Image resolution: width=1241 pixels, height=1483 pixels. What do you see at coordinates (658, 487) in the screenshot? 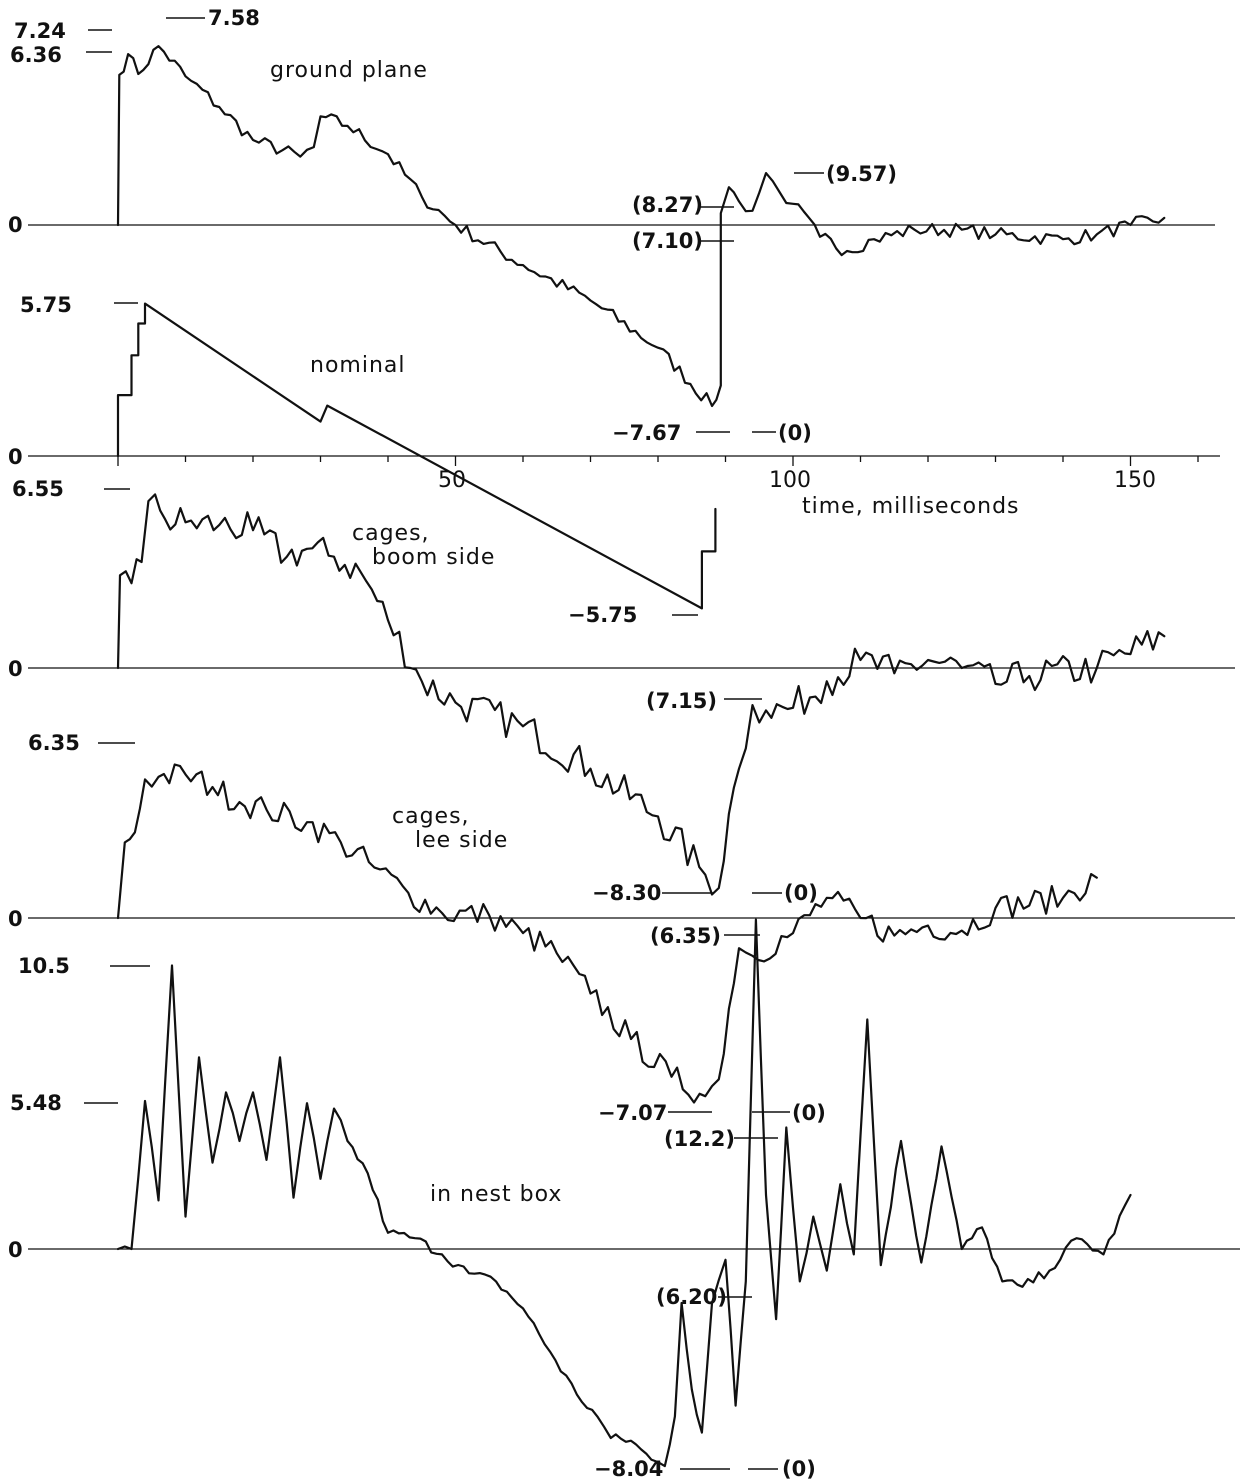
I see `time-axis: 50 100 150 time, milliseconds` at bounding box center [658, 487].